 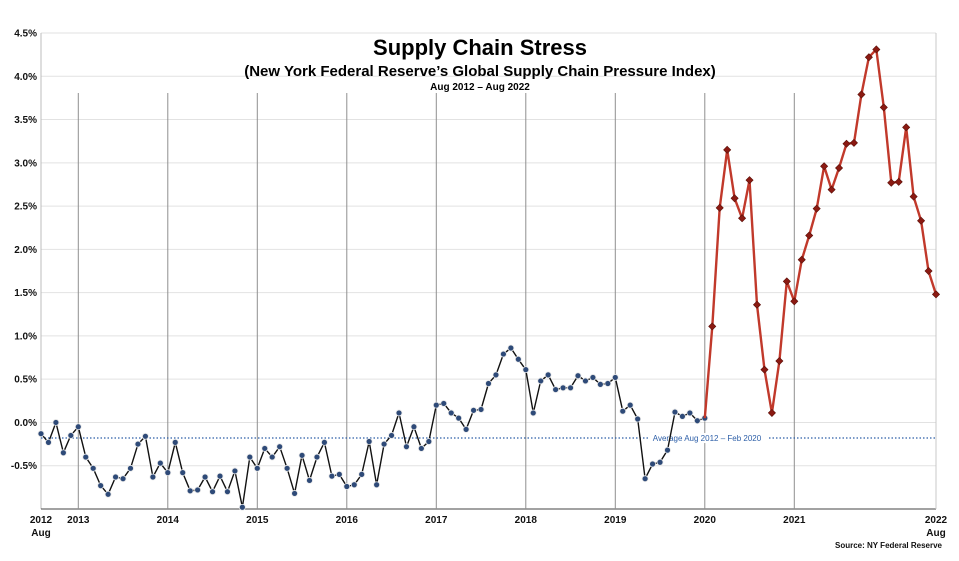 What do you see at coordinates (25, 207) in the screenshot?
I see `y-tick-label: 2.5%` at bounding box center [25, 207].